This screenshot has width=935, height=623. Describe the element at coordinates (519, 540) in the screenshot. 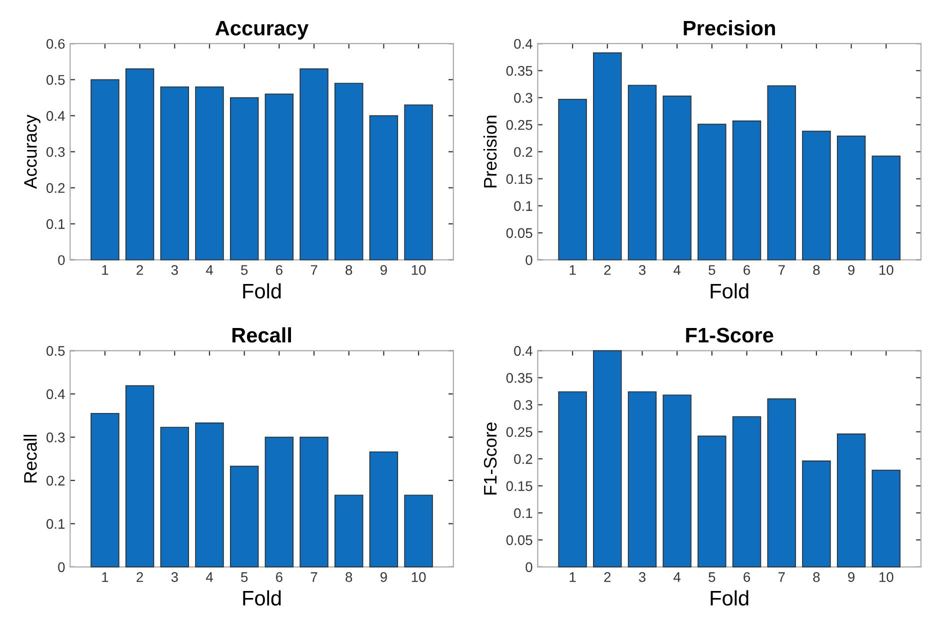

I see `y-tick-label: 0.05` at that location.